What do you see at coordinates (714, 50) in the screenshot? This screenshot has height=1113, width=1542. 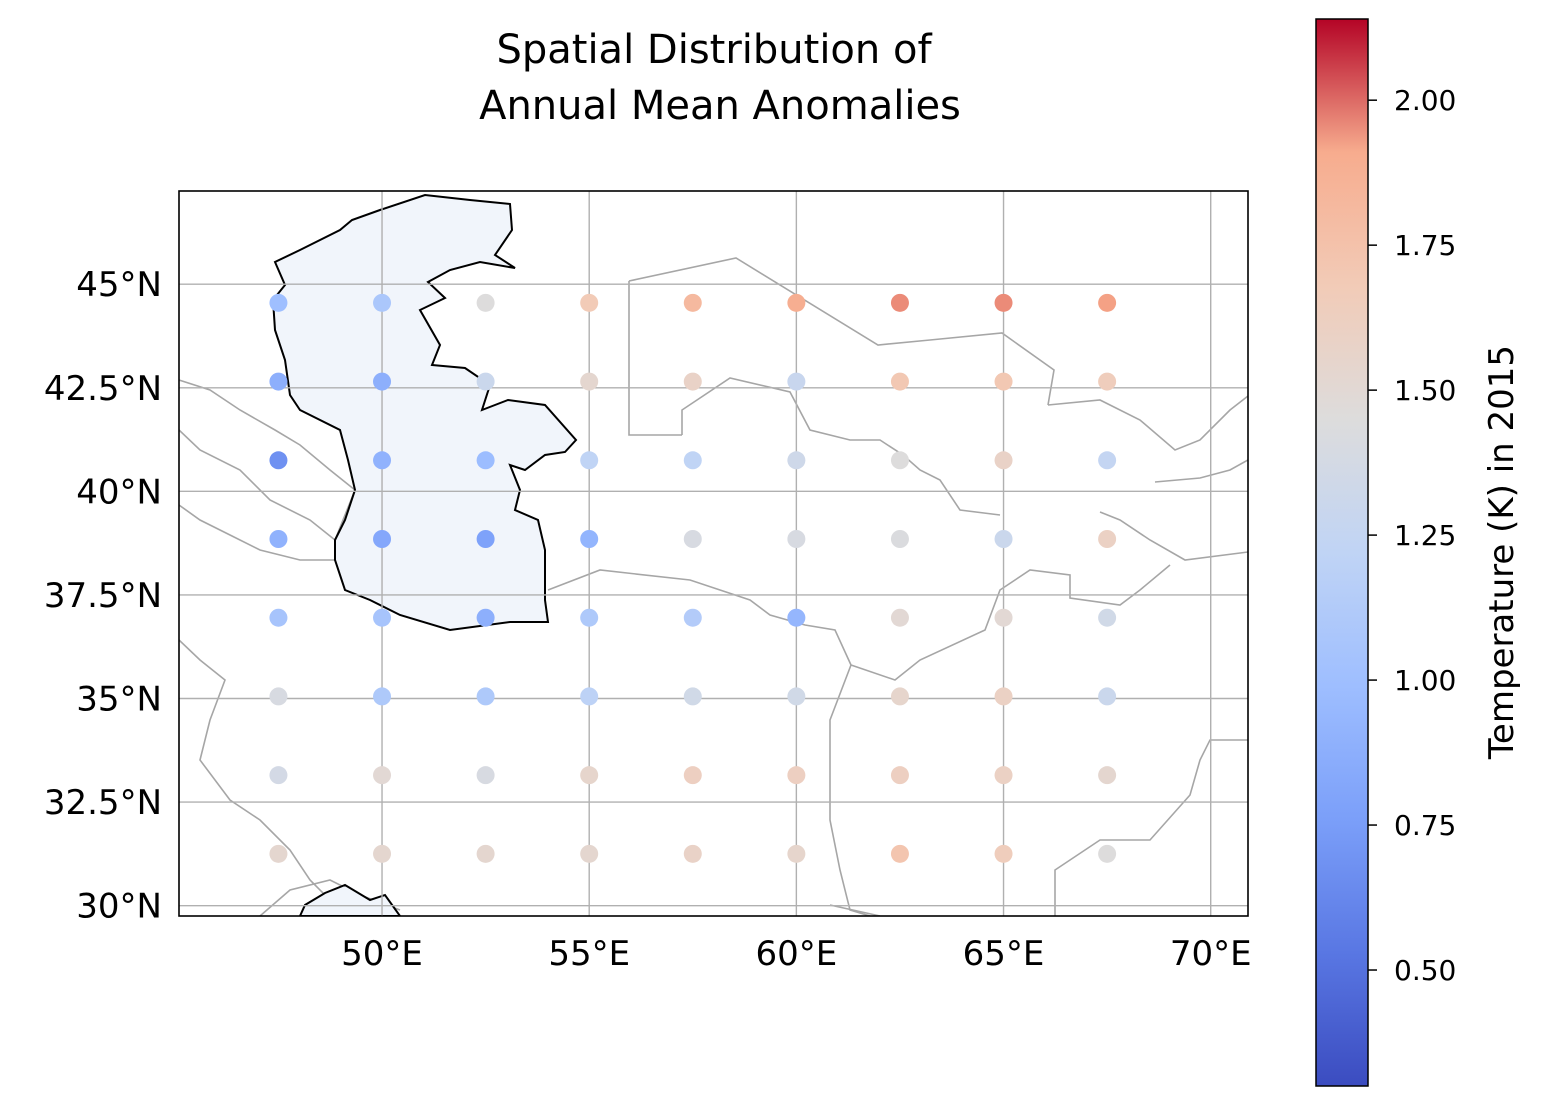 I see `chart-title-line-1: Spatial Distribution of` at bounding box center [714, 50].